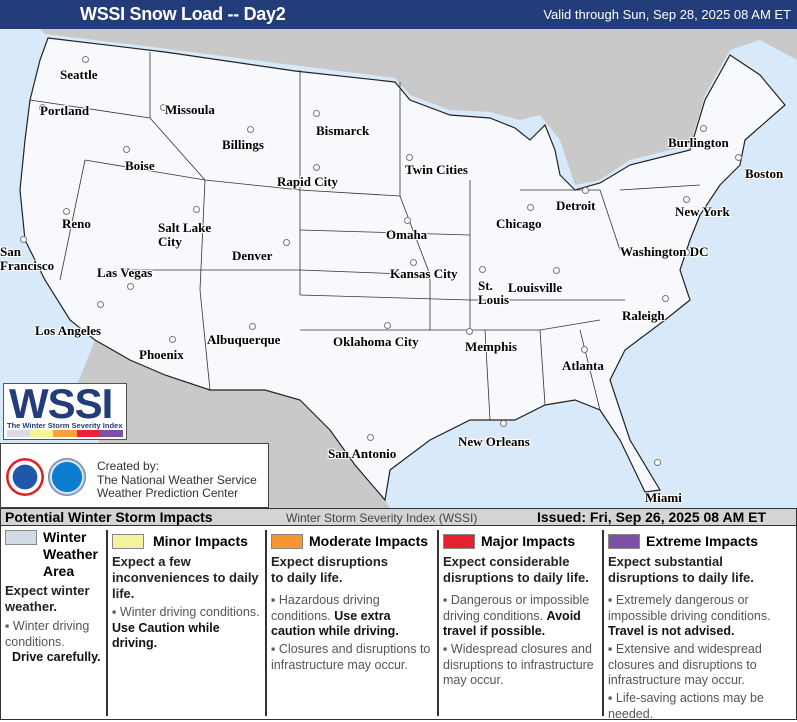 This screenshot has width=797, height=722. Describe the element at coordinates (140, 165) in the screenshot. I see `city-label: Boise` at that location.